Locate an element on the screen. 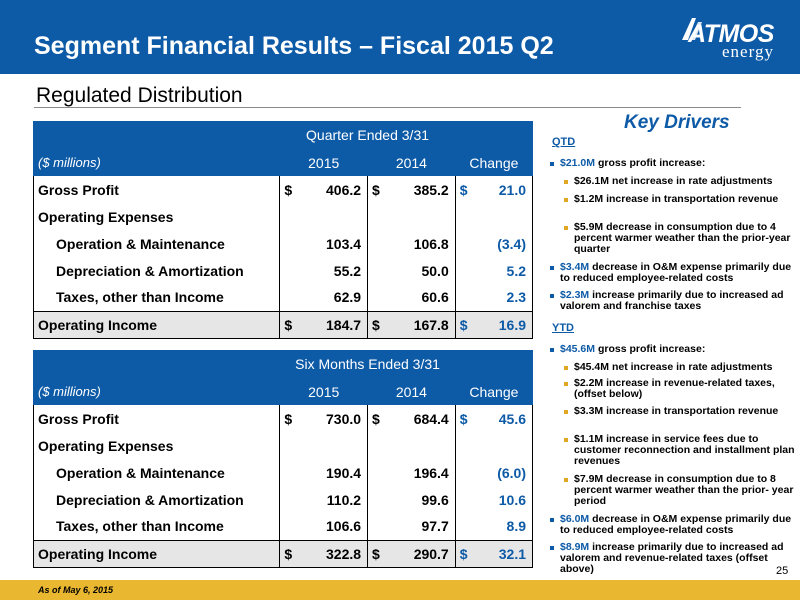 This screenshot has height=600, width=800. cell-change: (6.0) is located at coordinates (494, 472).